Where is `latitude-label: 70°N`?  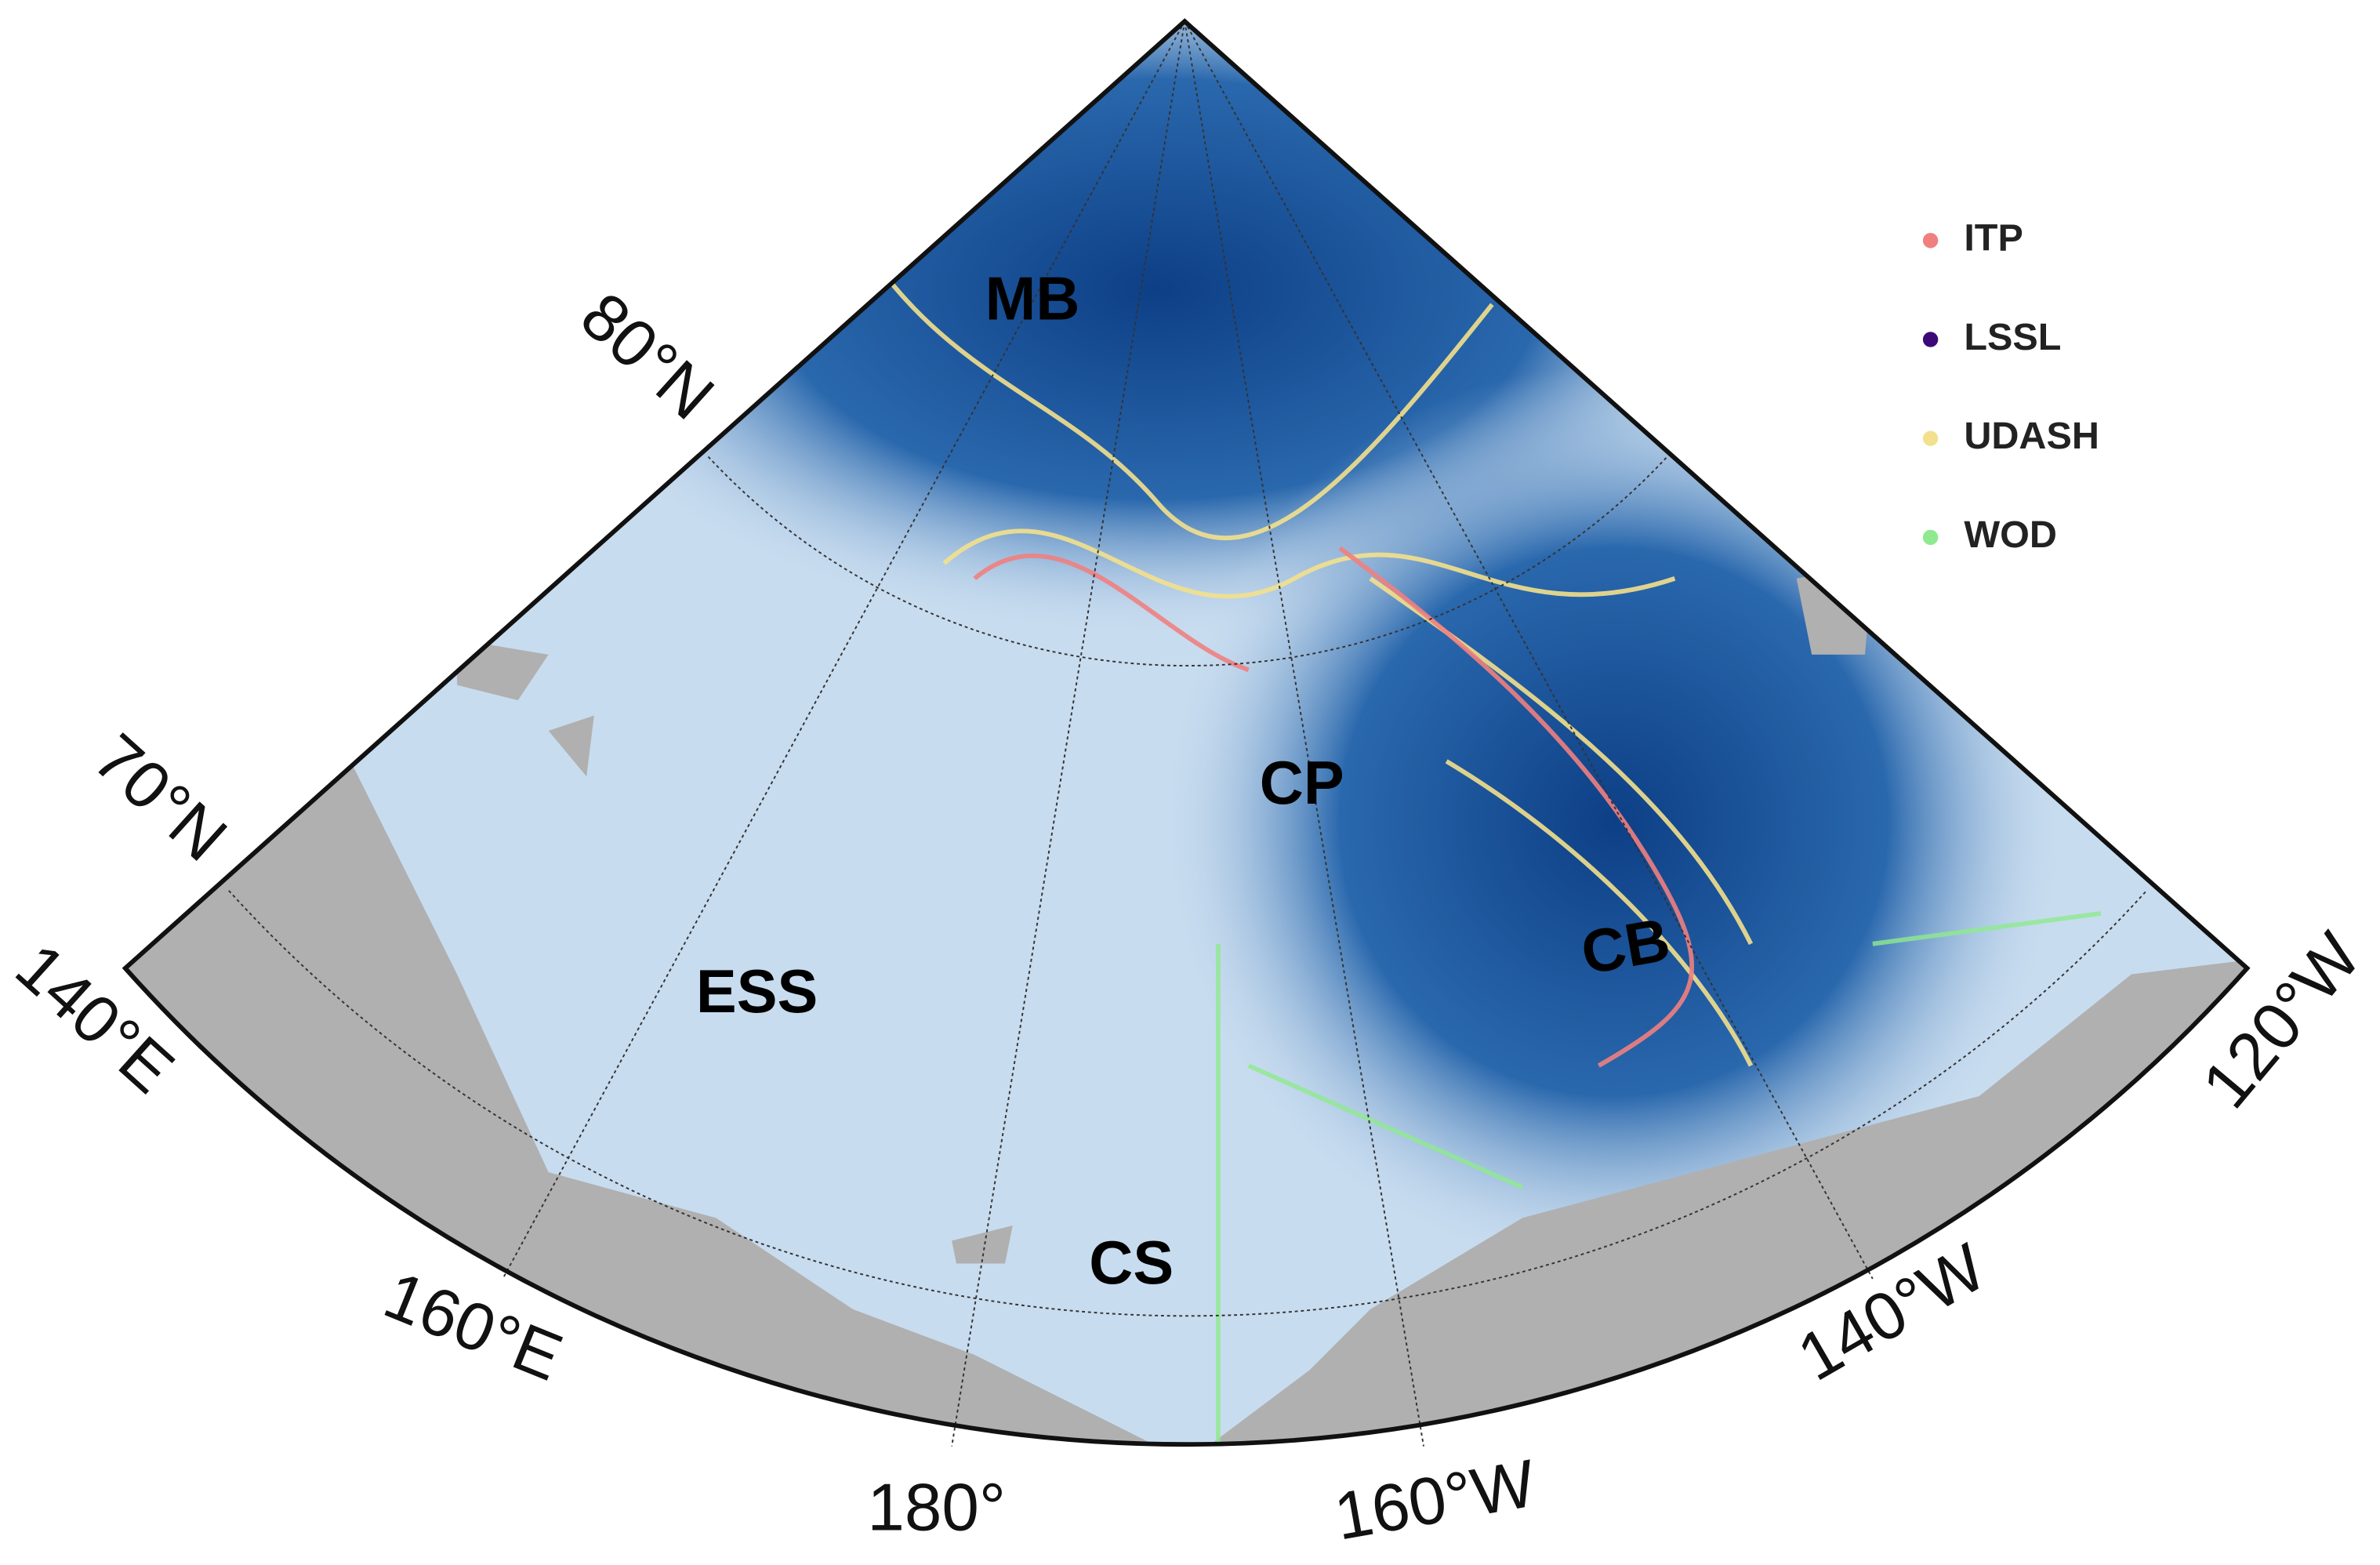
latitude-label: 70°N is located at coordinates (159, 797).